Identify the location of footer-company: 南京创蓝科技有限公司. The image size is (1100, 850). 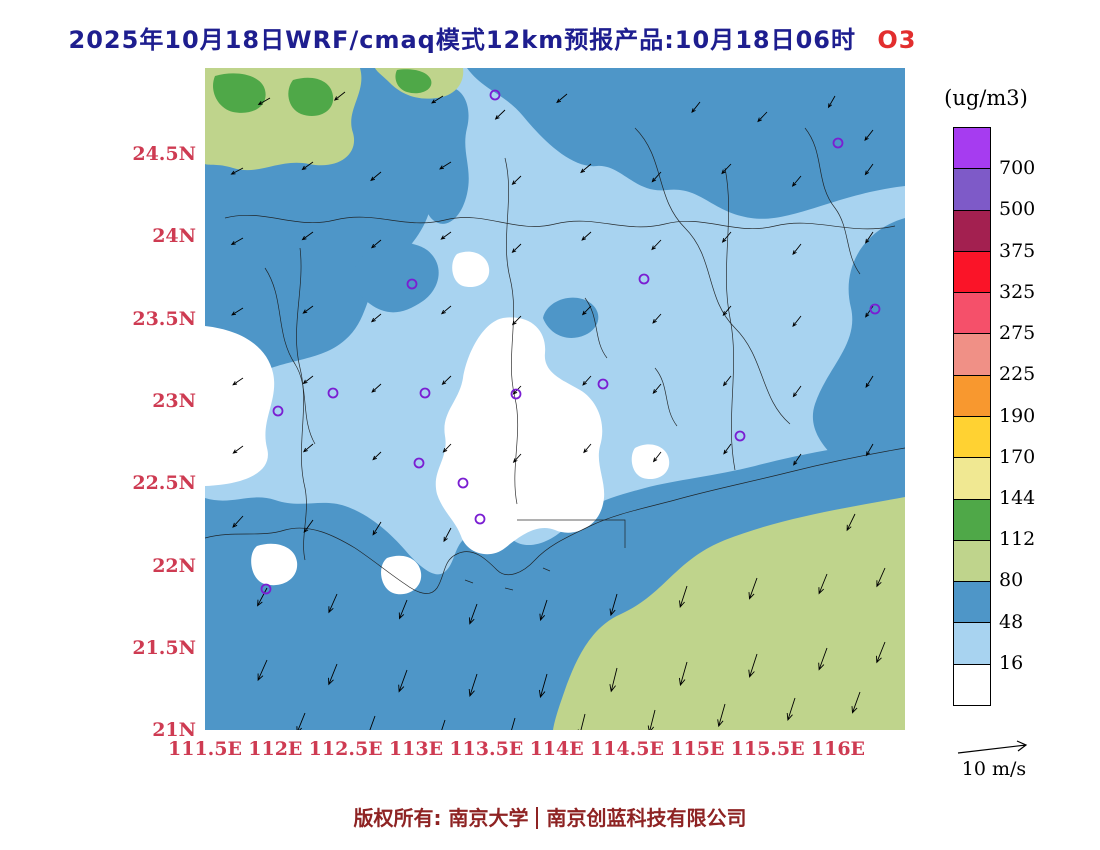
(646, 818).